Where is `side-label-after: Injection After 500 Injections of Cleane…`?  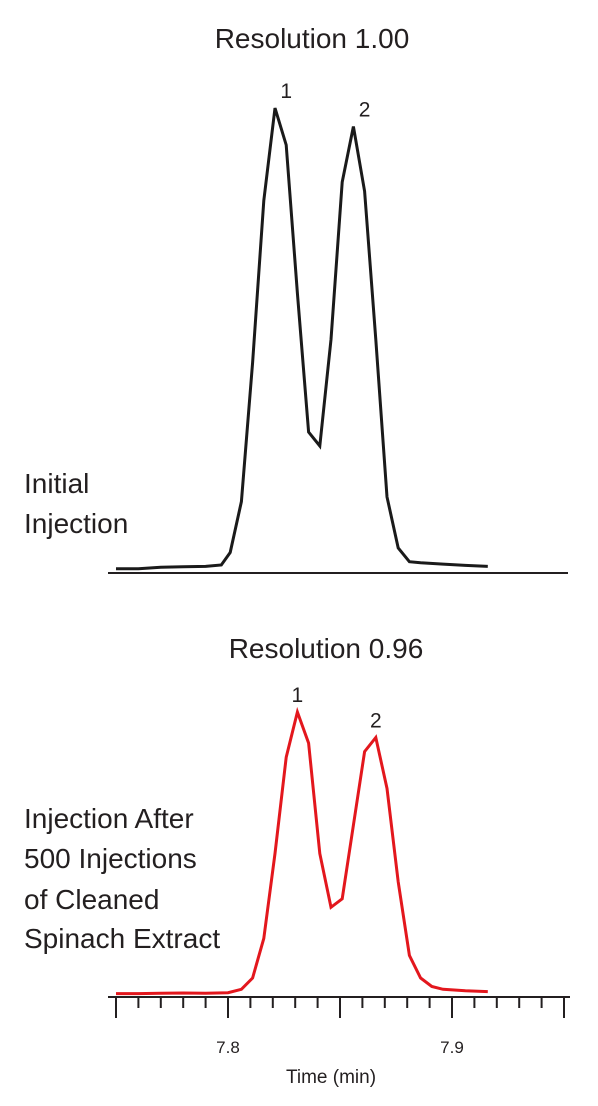
side-label-after: Injection After 500 Injections of Cleane… is located at coordinates (122, 878).